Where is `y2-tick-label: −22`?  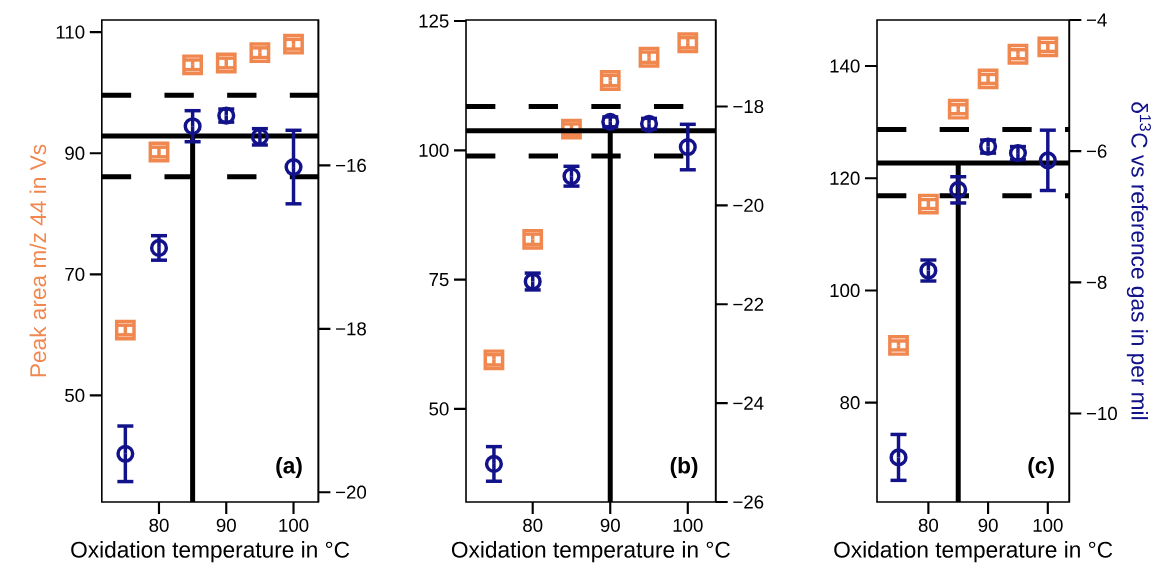 y2-tick-label: −22 is located at coordinates (748, 304).